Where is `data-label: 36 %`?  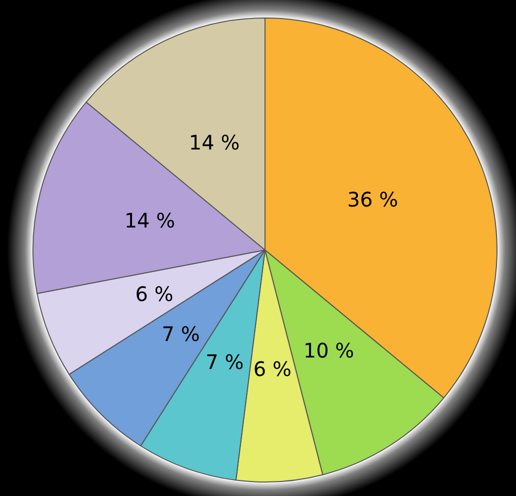 data-label: 36 % is located at coordinates (372, 199).